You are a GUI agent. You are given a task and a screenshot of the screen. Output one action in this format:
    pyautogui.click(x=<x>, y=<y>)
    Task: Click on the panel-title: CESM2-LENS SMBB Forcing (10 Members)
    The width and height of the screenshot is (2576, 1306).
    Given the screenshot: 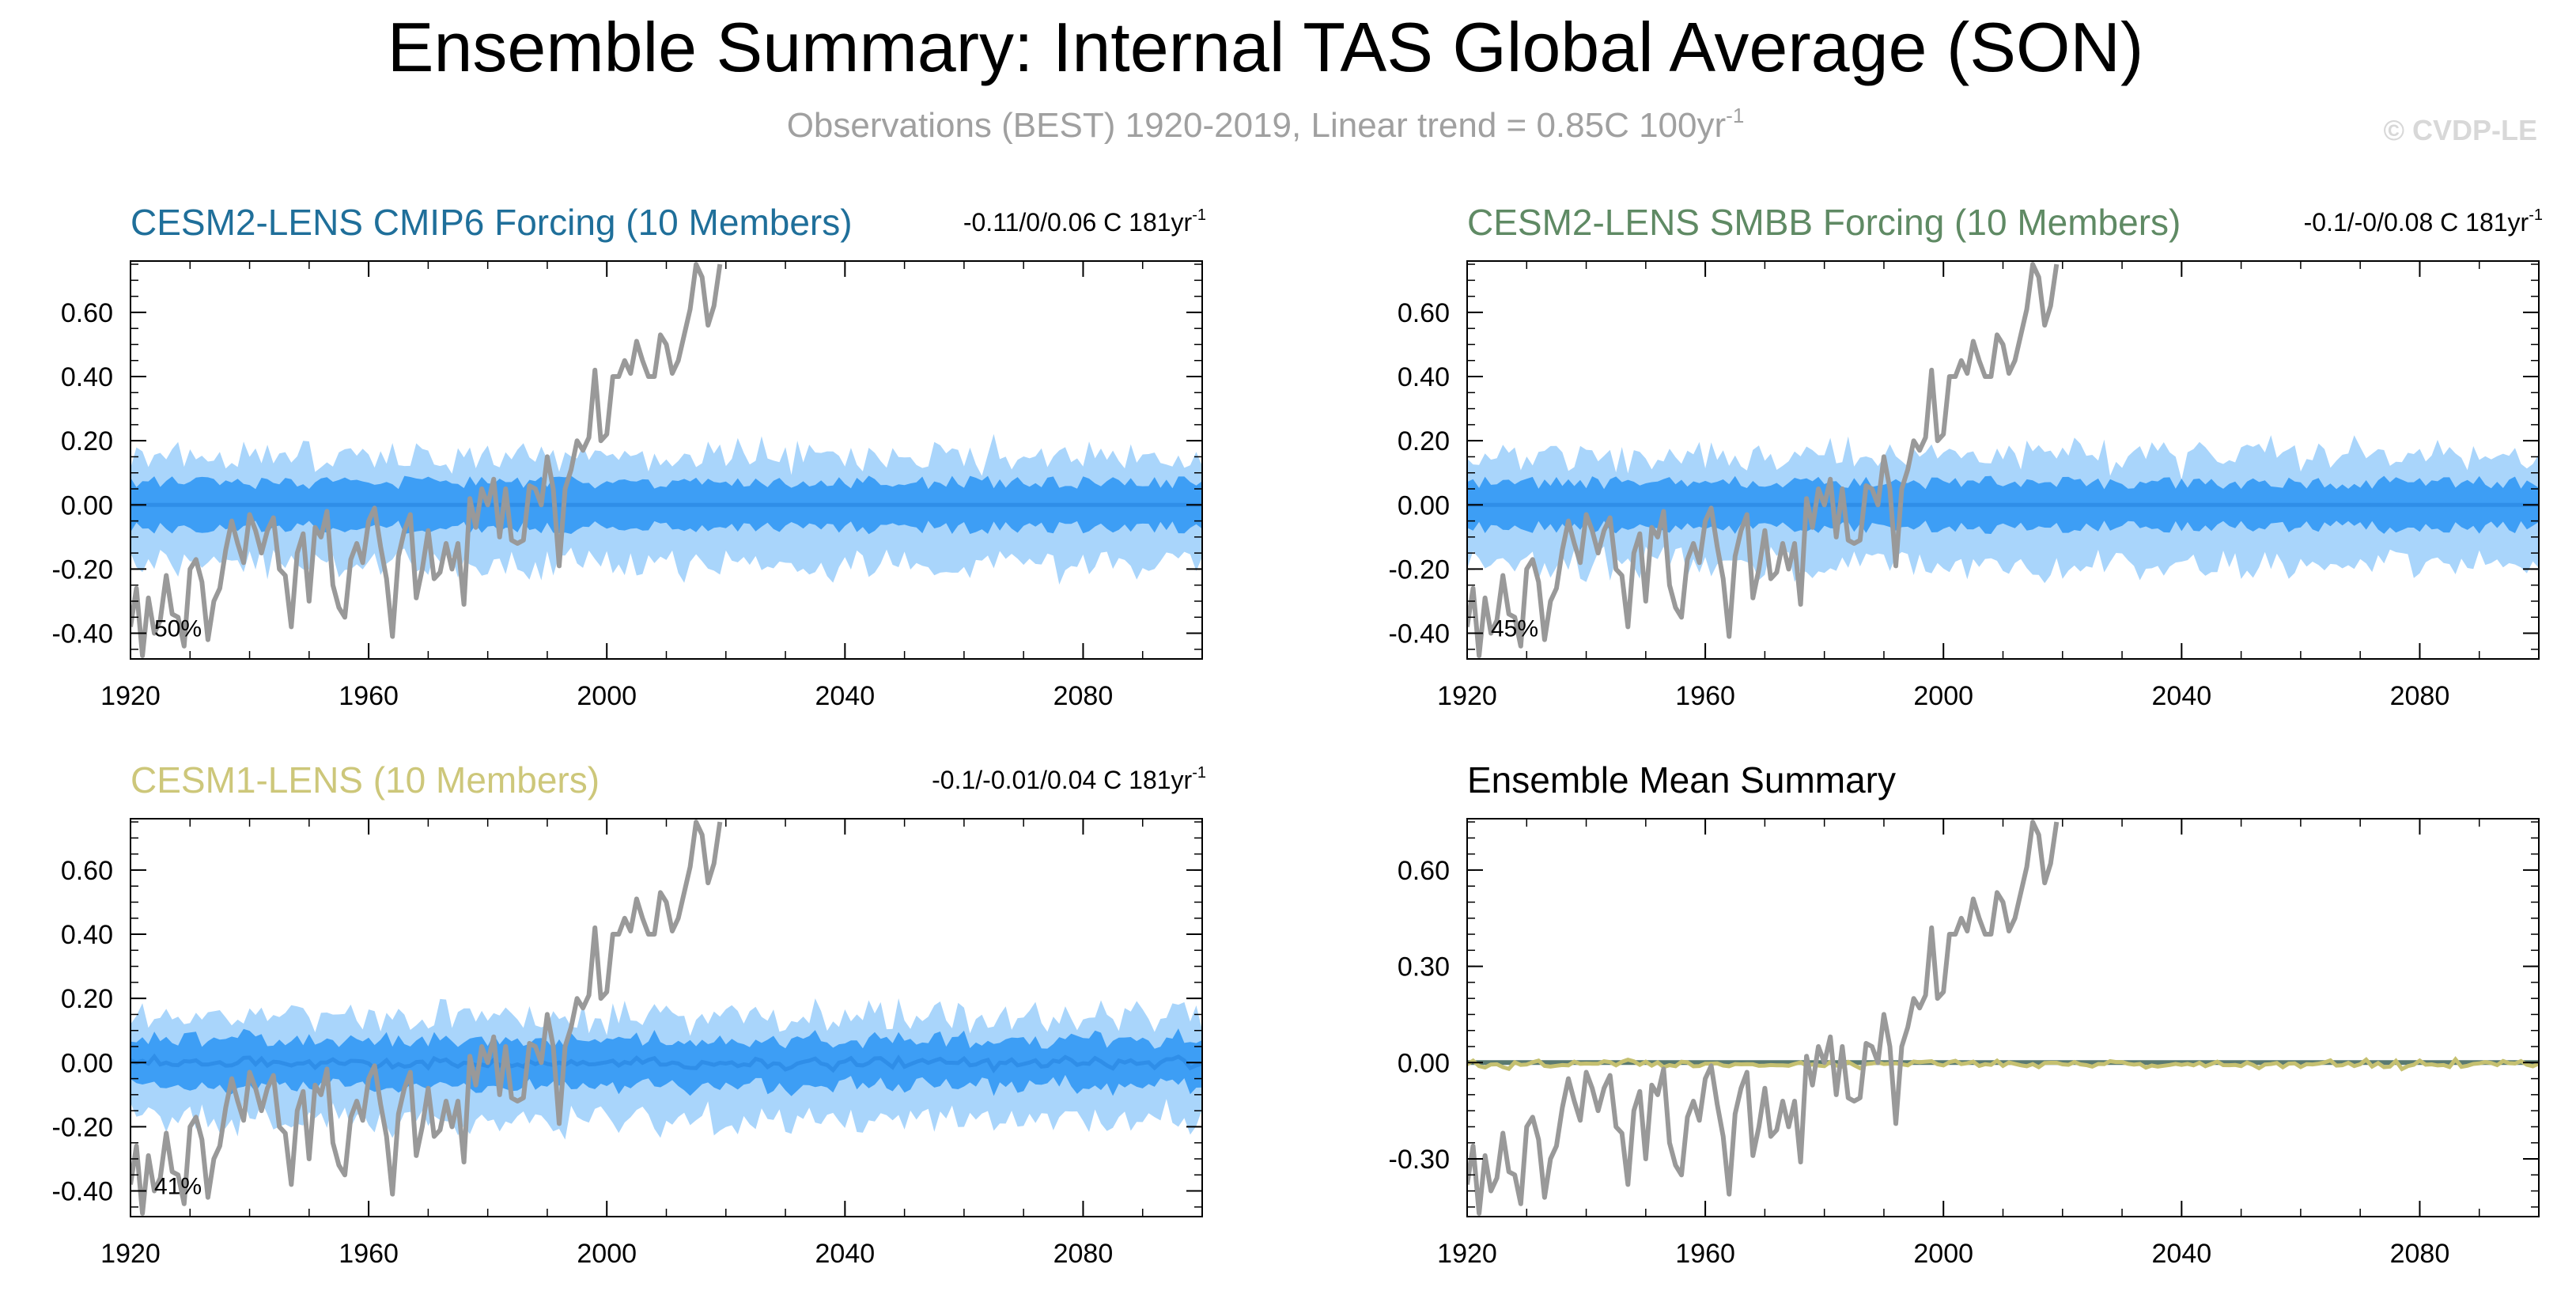 What is the action you would take?
    pyautogui.click(x=1824, y=222)
    